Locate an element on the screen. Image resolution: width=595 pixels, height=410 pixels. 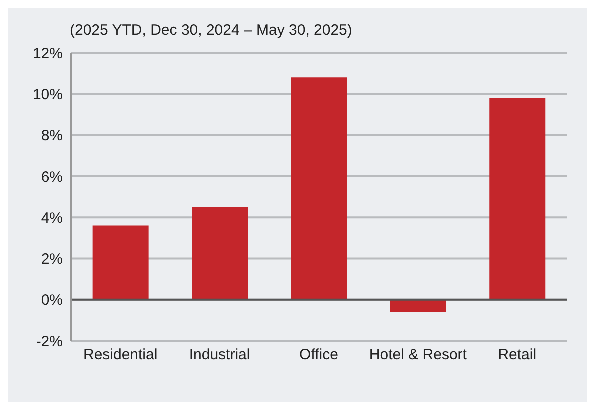
x-tick-label: Office is located at coordinates (319, 355).